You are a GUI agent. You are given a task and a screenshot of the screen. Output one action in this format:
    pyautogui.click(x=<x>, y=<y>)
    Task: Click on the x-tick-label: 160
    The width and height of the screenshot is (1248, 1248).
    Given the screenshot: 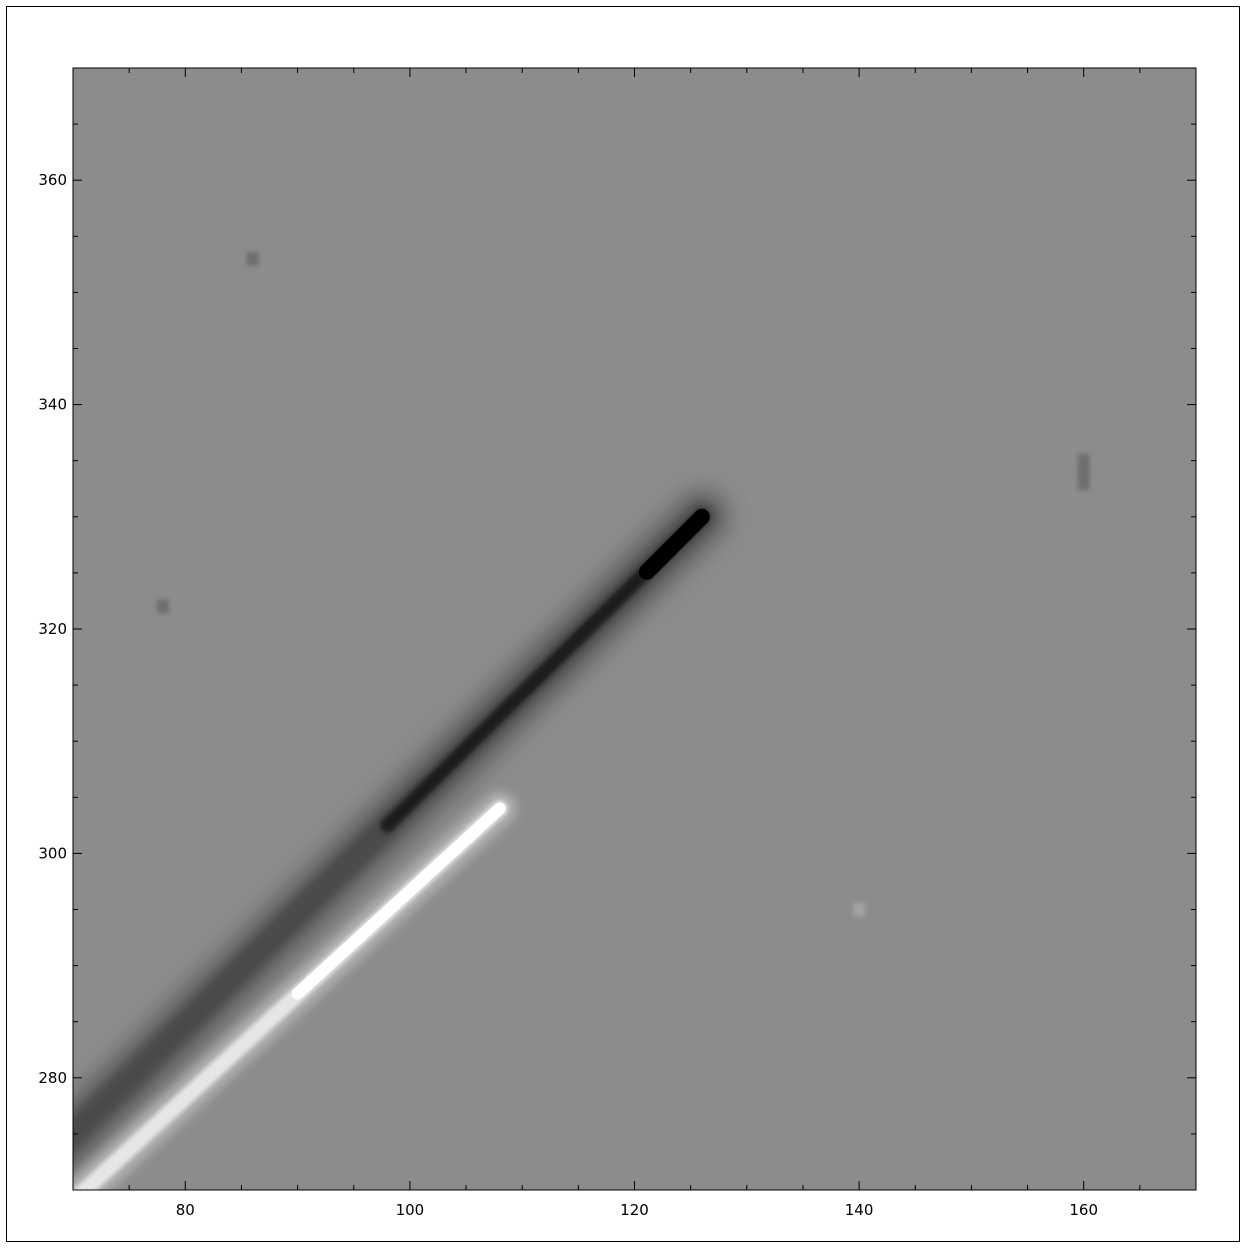 What is the action you would take?
    pyautogui.click(x=1083, y=1210)
    